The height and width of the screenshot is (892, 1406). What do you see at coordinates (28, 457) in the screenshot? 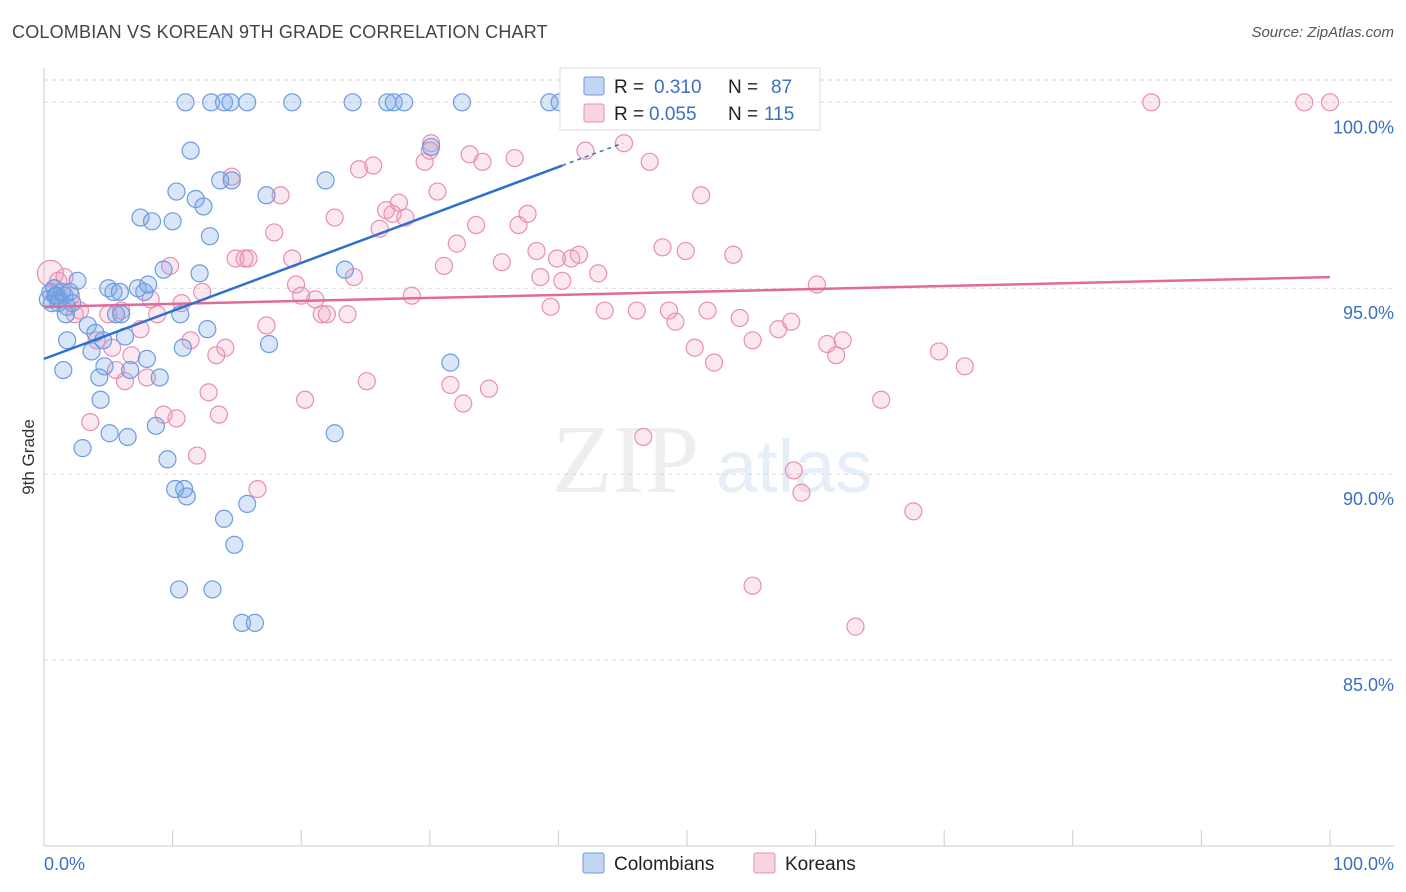
I see `y-axis-title: 9th Grade` at bounding box center [28, 457].